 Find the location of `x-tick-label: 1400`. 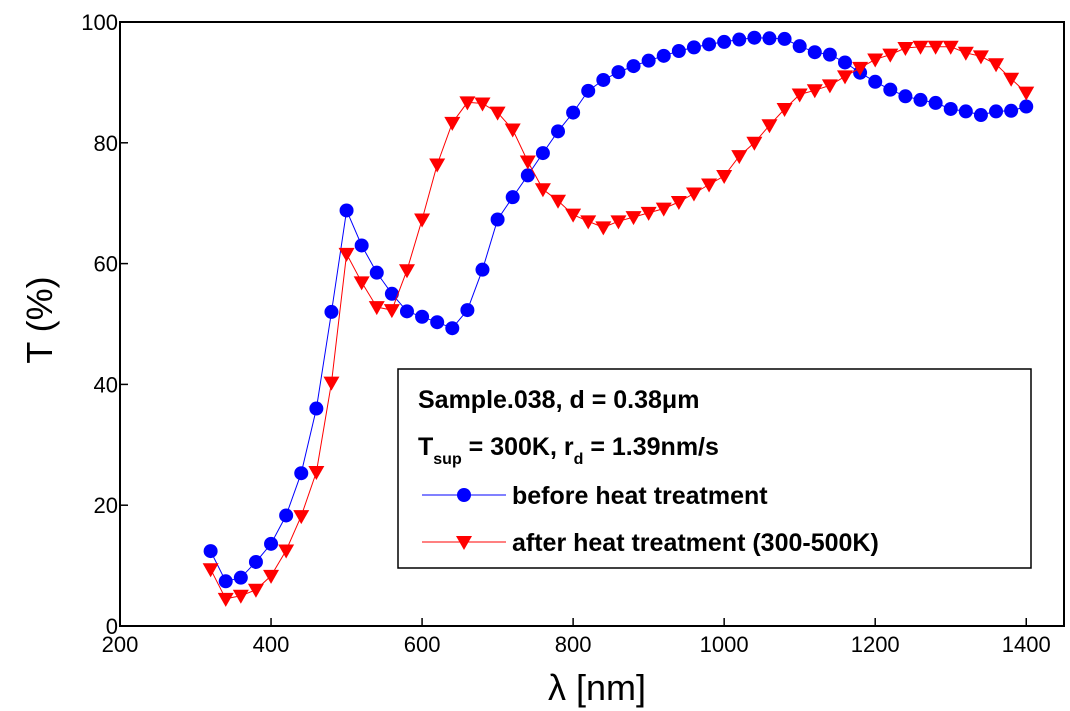

x-tick-label: 1400 is located at coordinates (1026, 644).